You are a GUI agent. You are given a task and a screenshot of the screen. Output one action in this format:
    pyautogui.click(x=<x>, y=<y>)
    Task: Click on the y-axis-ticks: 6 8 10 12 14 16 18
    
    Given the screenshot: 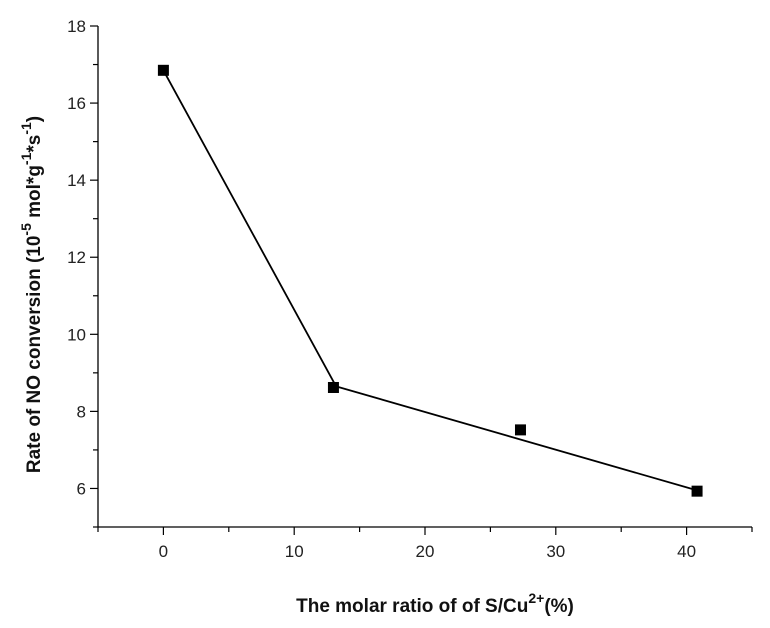 What is the action you would take?
    pyautogui.click(x=82, y=272)
    